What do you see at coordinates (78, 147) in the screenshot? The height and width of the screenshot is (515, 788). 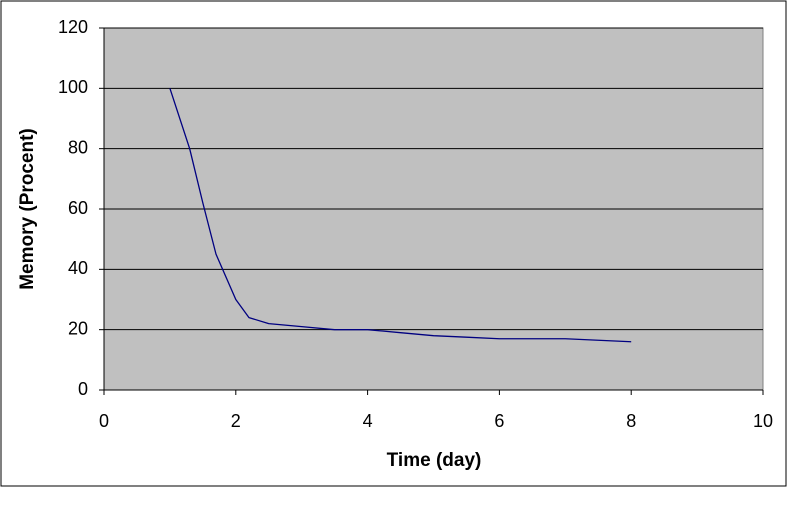 I see `y-tick-label: 80` at bounding box center [78, 147].